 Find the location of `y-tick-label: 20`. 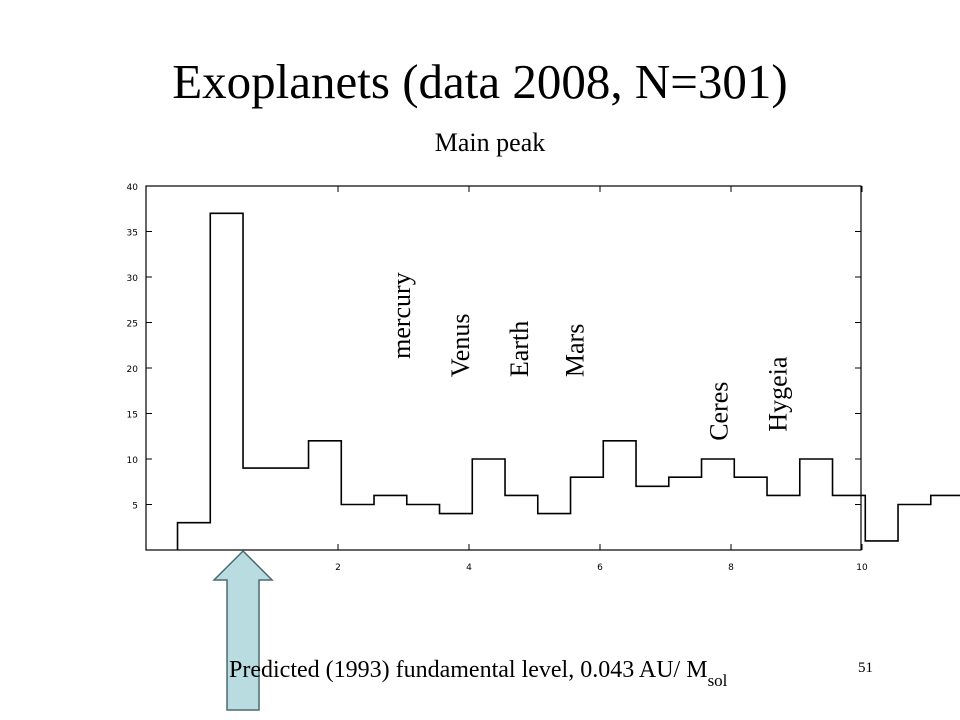

y-tick-label: 20 is located at coordinates (133, 370).